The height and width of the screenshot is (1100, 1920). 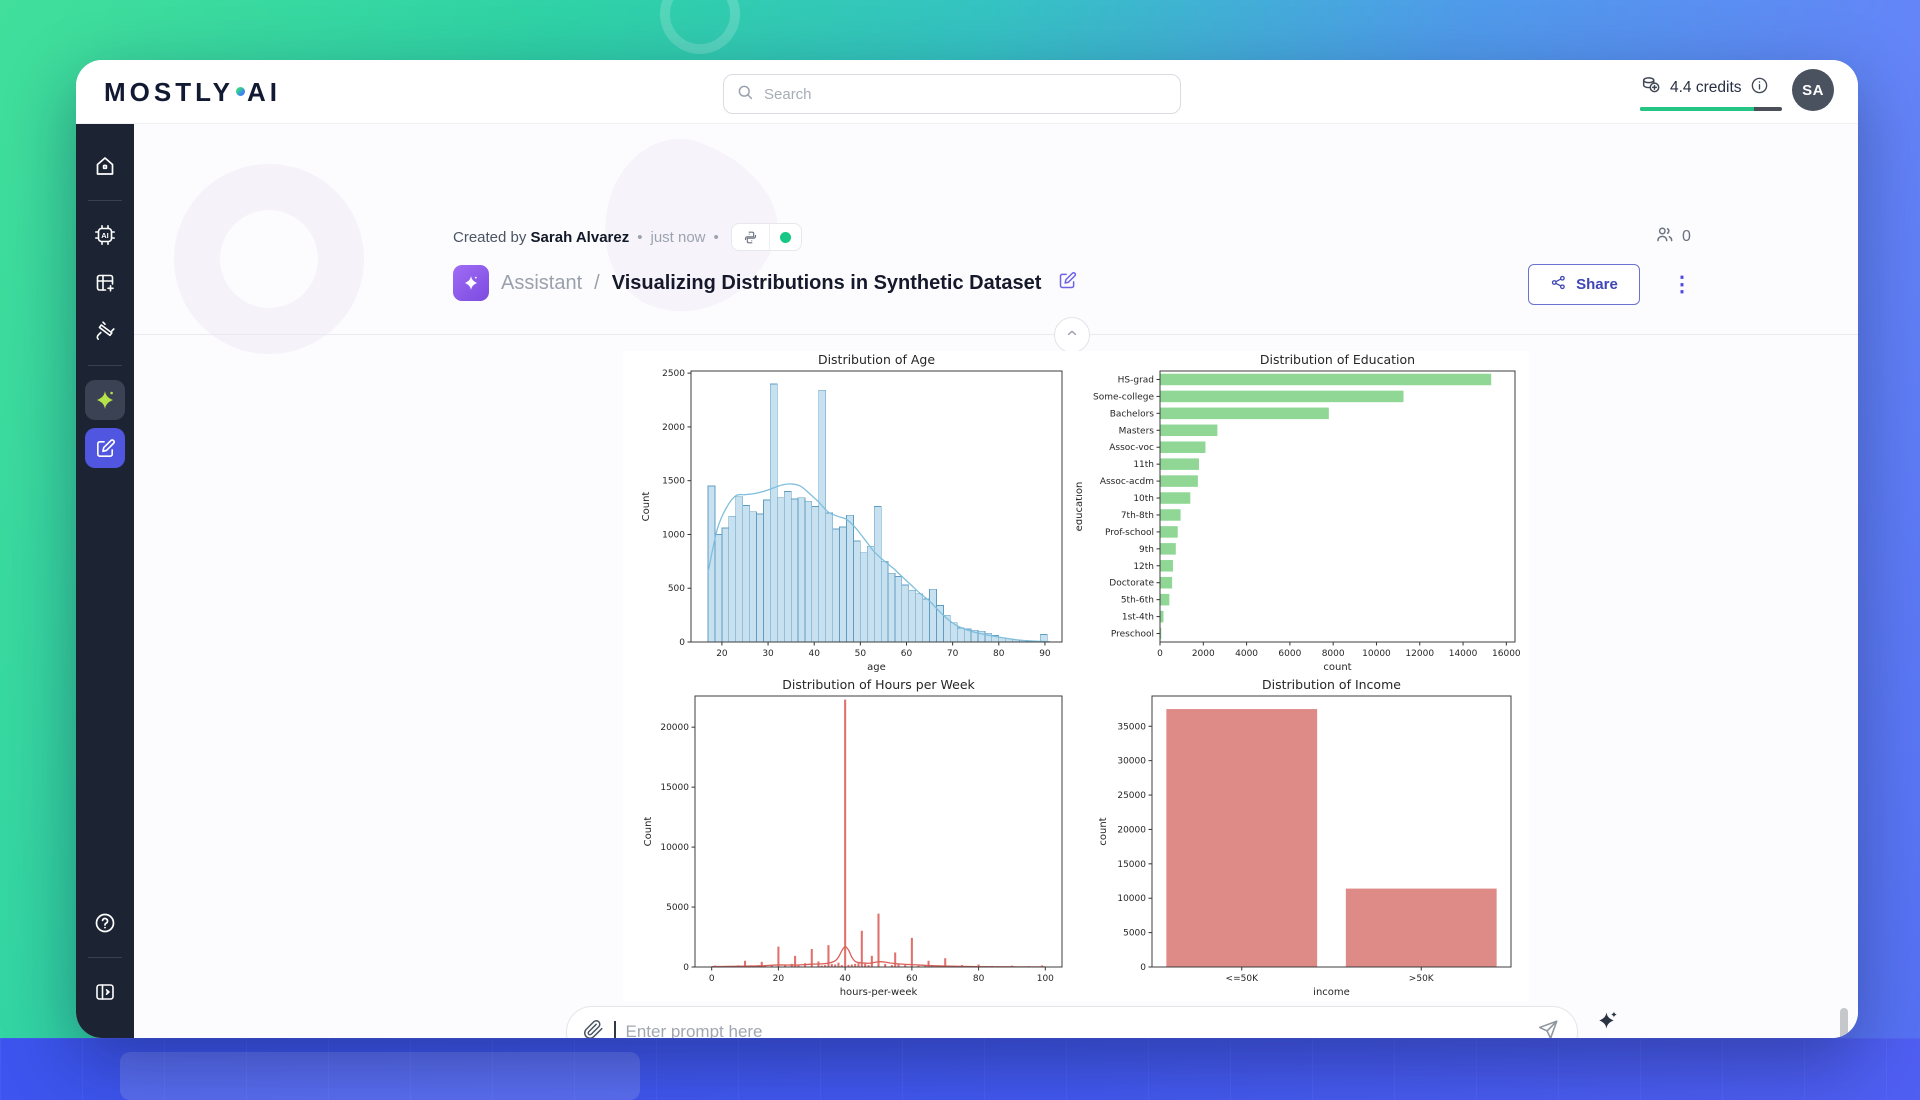 I want to click on ai-chip-icon: AI, so click(x=105, y=235).